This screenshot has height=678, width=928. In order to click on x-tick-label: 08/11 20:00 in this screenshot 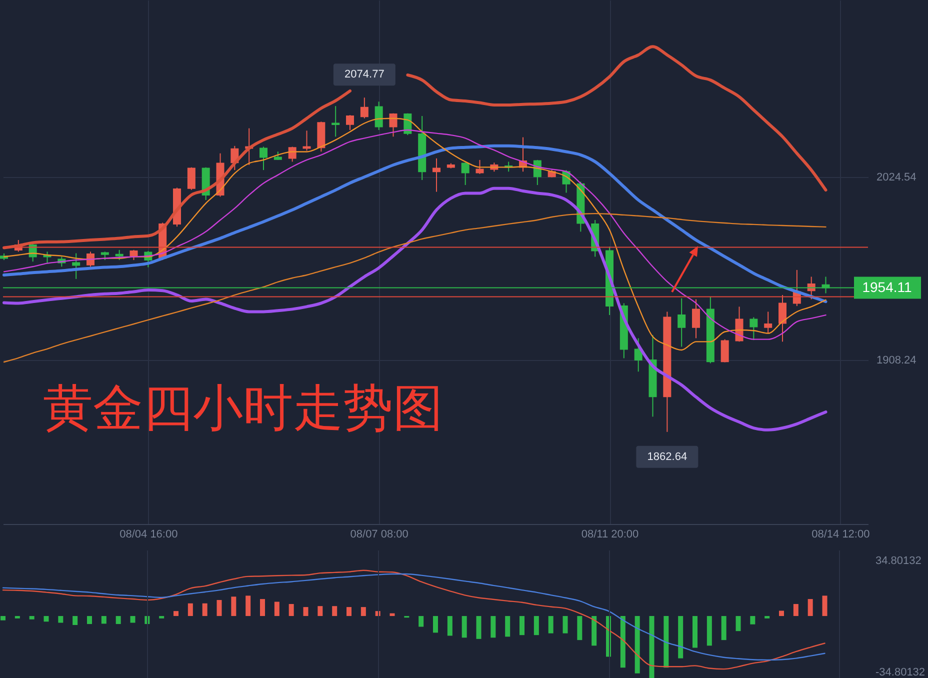, I will do `click(610, 534)`.